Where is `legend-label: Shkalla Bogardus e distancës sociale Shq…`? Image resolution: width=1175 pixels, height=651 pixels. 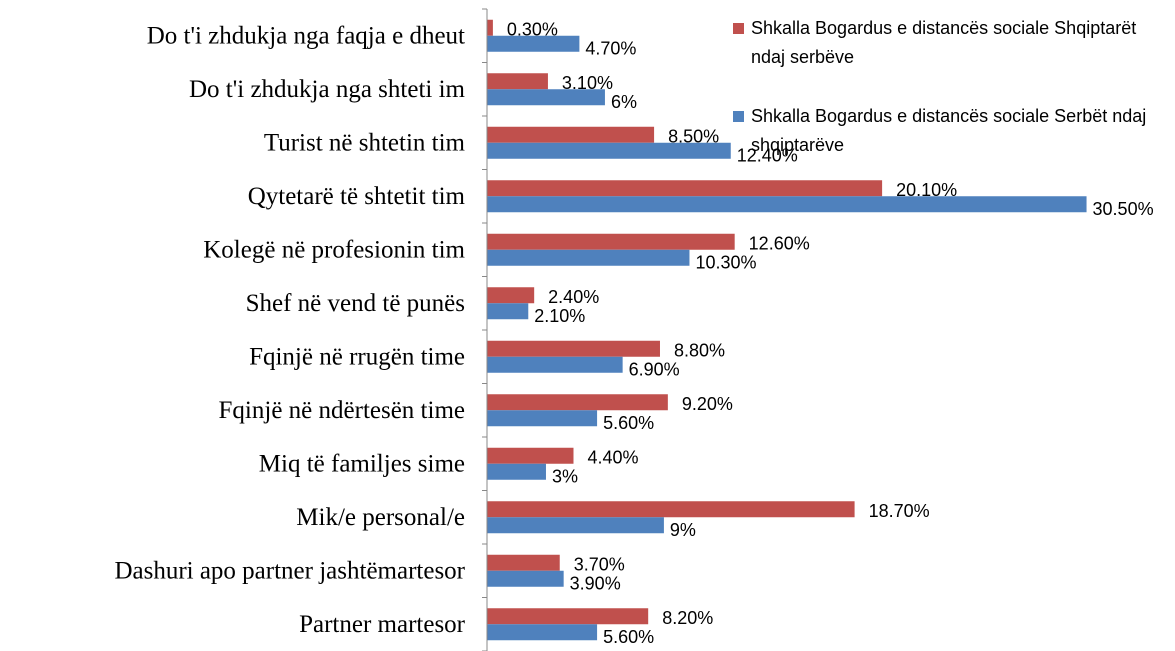
legend-label: Shkalla Bogardus e distancës sociale Shq… is located at coordinates (944, 42).